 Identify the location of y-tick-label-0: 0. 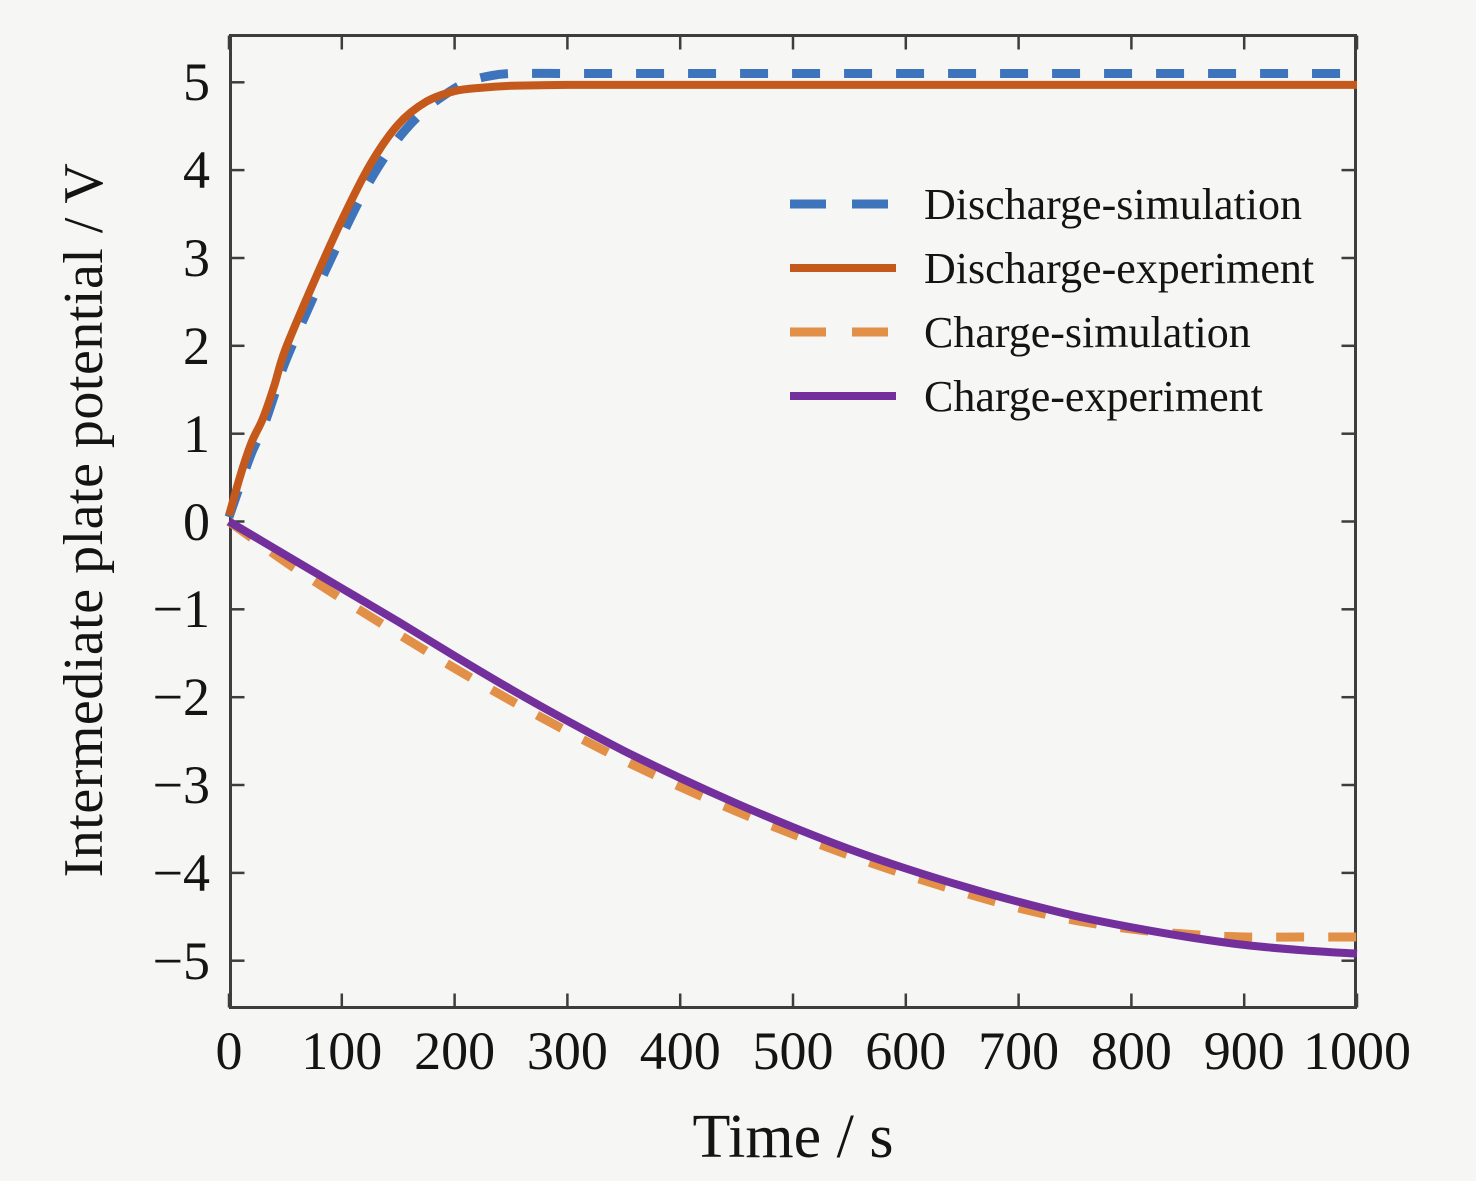
(196, 521).